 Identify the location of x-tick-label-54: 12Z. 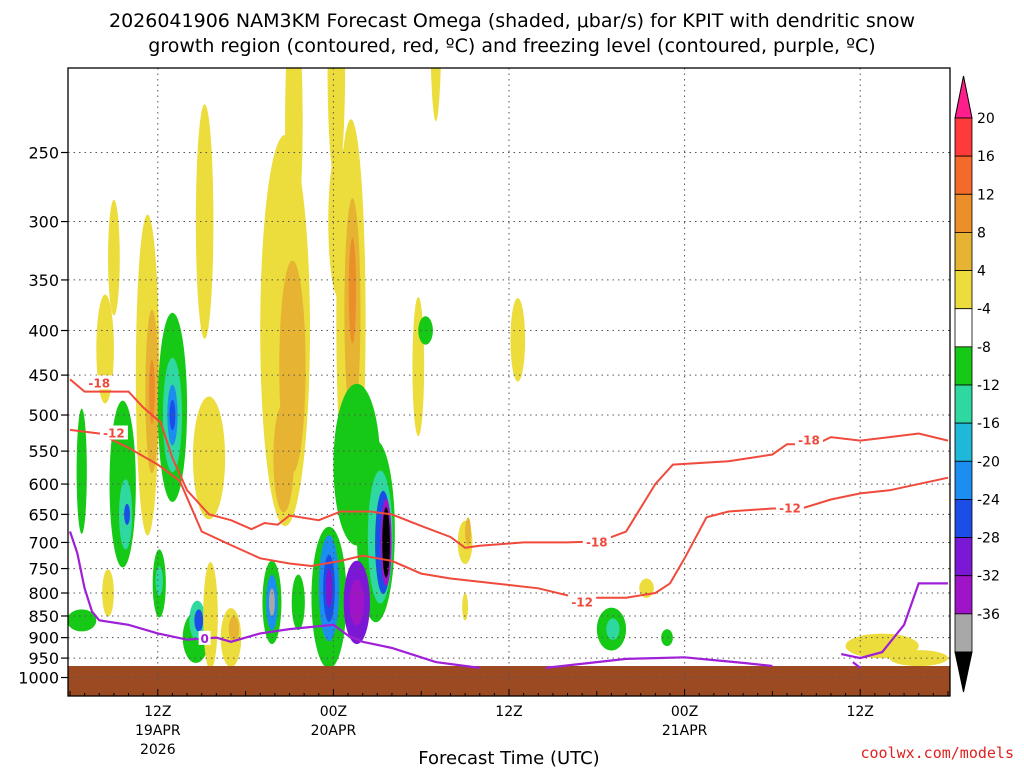
(859, 712).